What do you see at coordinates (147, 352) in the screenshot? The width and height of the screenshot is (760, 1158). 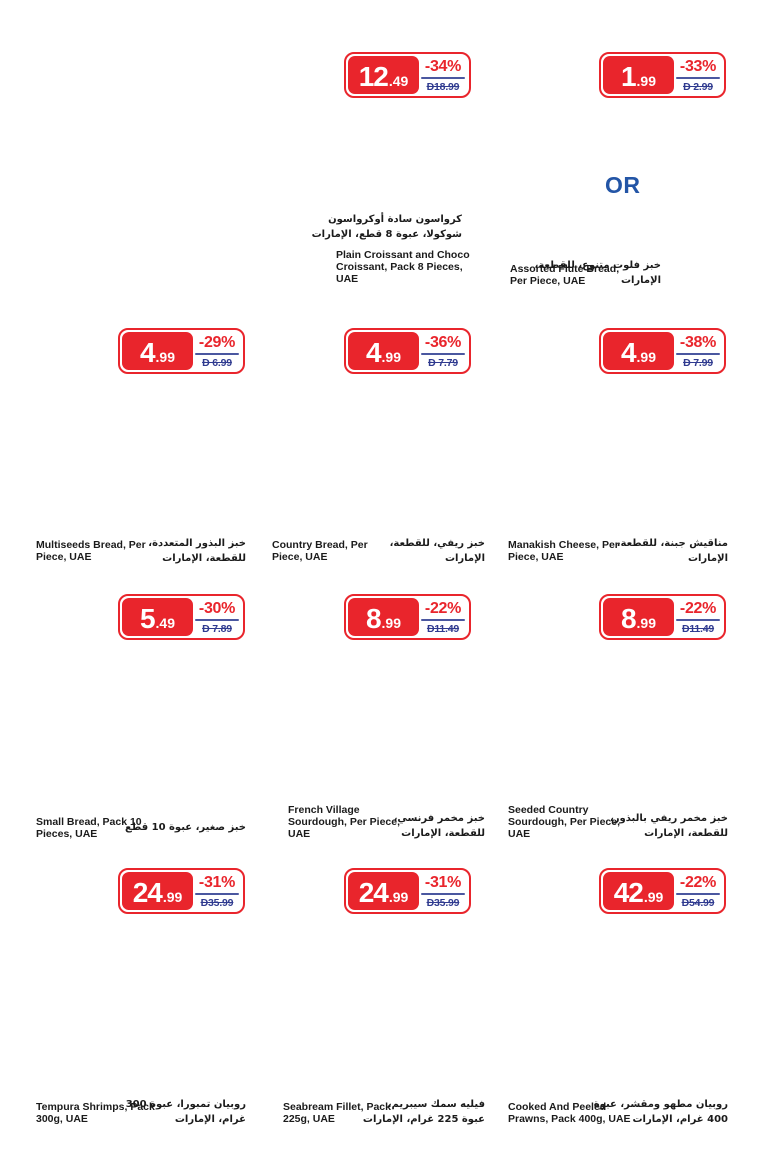 I see `price-integer: 4` at bounding box center [147, 352].